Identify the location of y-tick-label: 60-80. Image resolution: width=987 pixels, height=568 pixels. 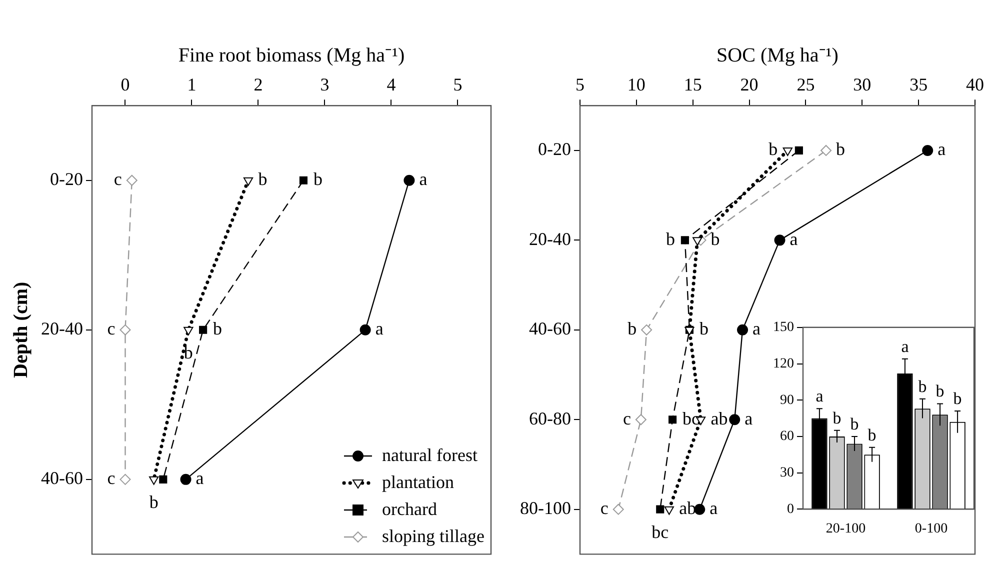
(549, 418).